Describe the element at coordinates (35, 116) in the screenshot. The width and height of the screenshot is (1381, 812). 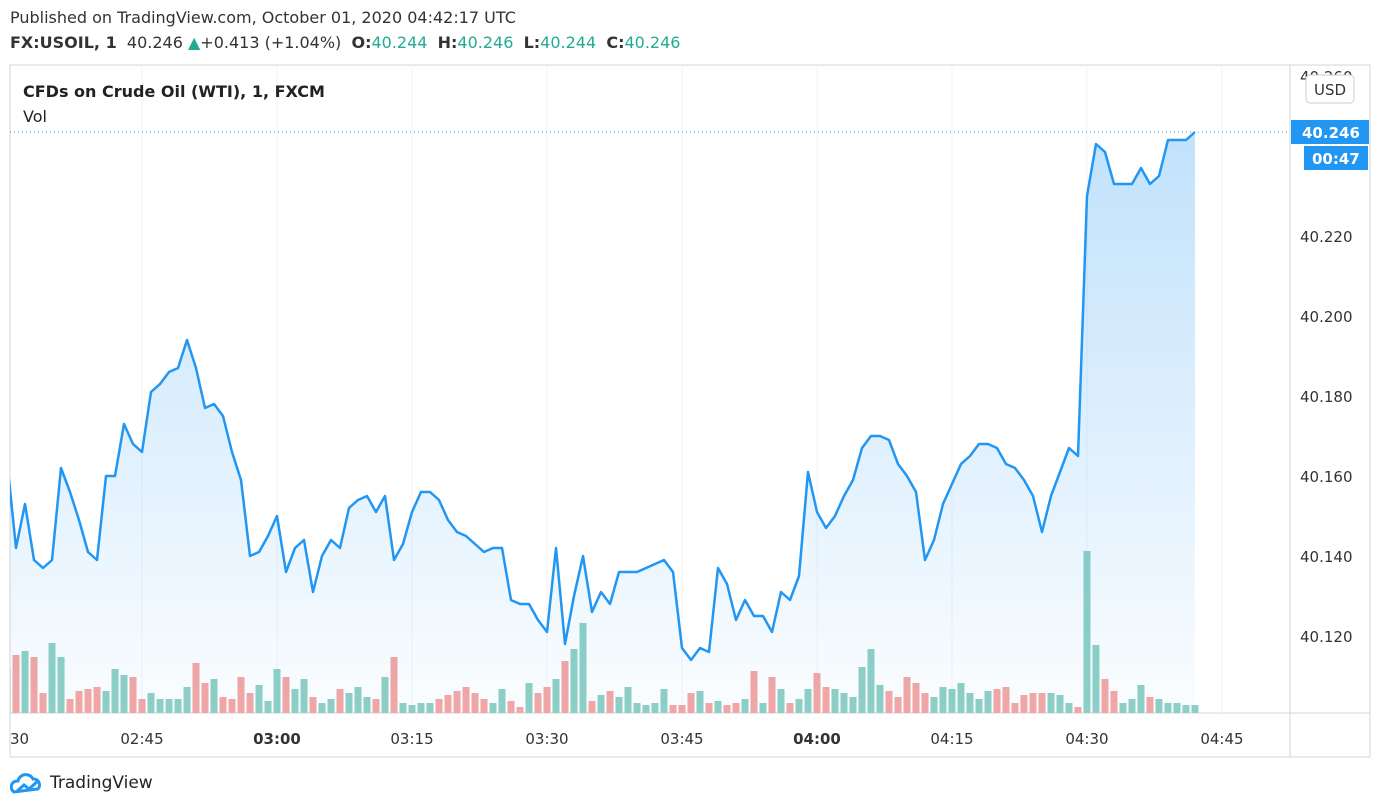
I see `volume-legend: Vol` at that location.